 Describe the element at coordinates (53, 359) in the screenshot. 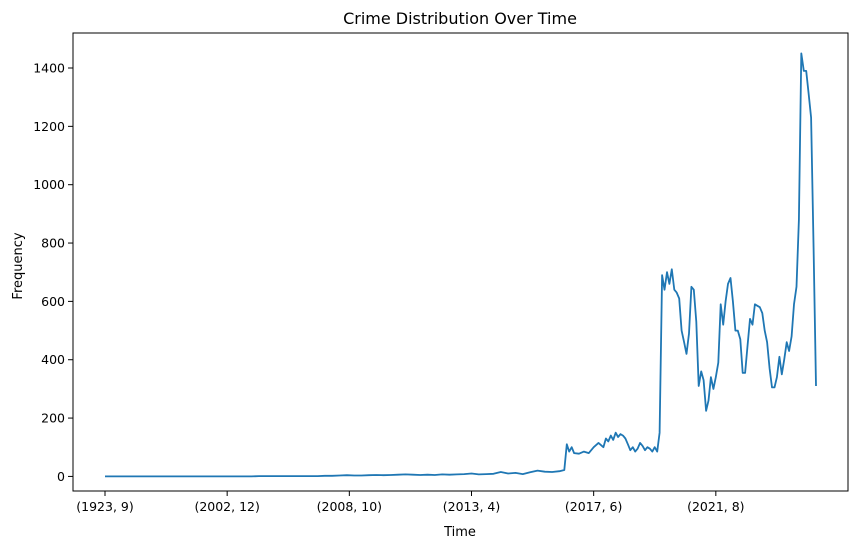

I see `y-tick-label: 400` at that location.